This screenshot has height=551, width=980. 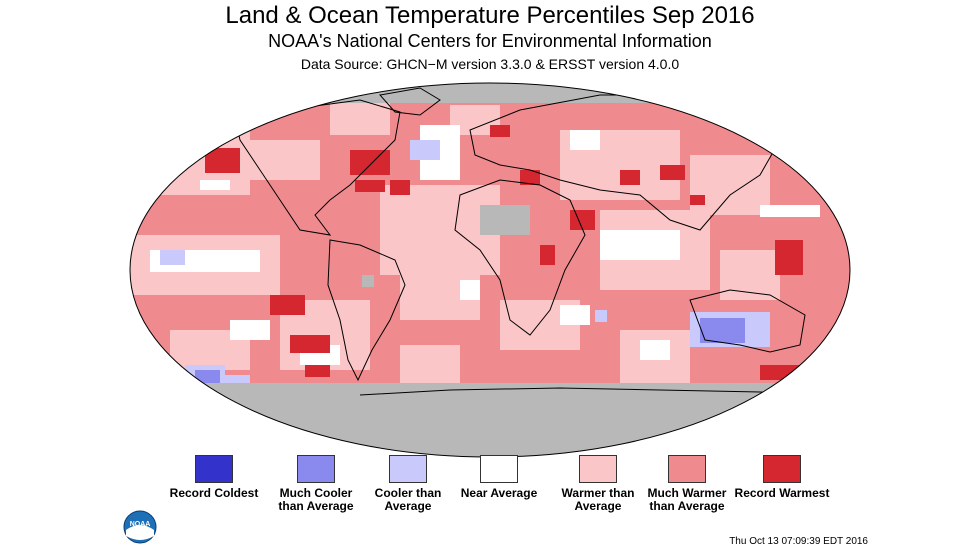 I want to click on legend-item: Record Coldest, so click(x=214, y=477).